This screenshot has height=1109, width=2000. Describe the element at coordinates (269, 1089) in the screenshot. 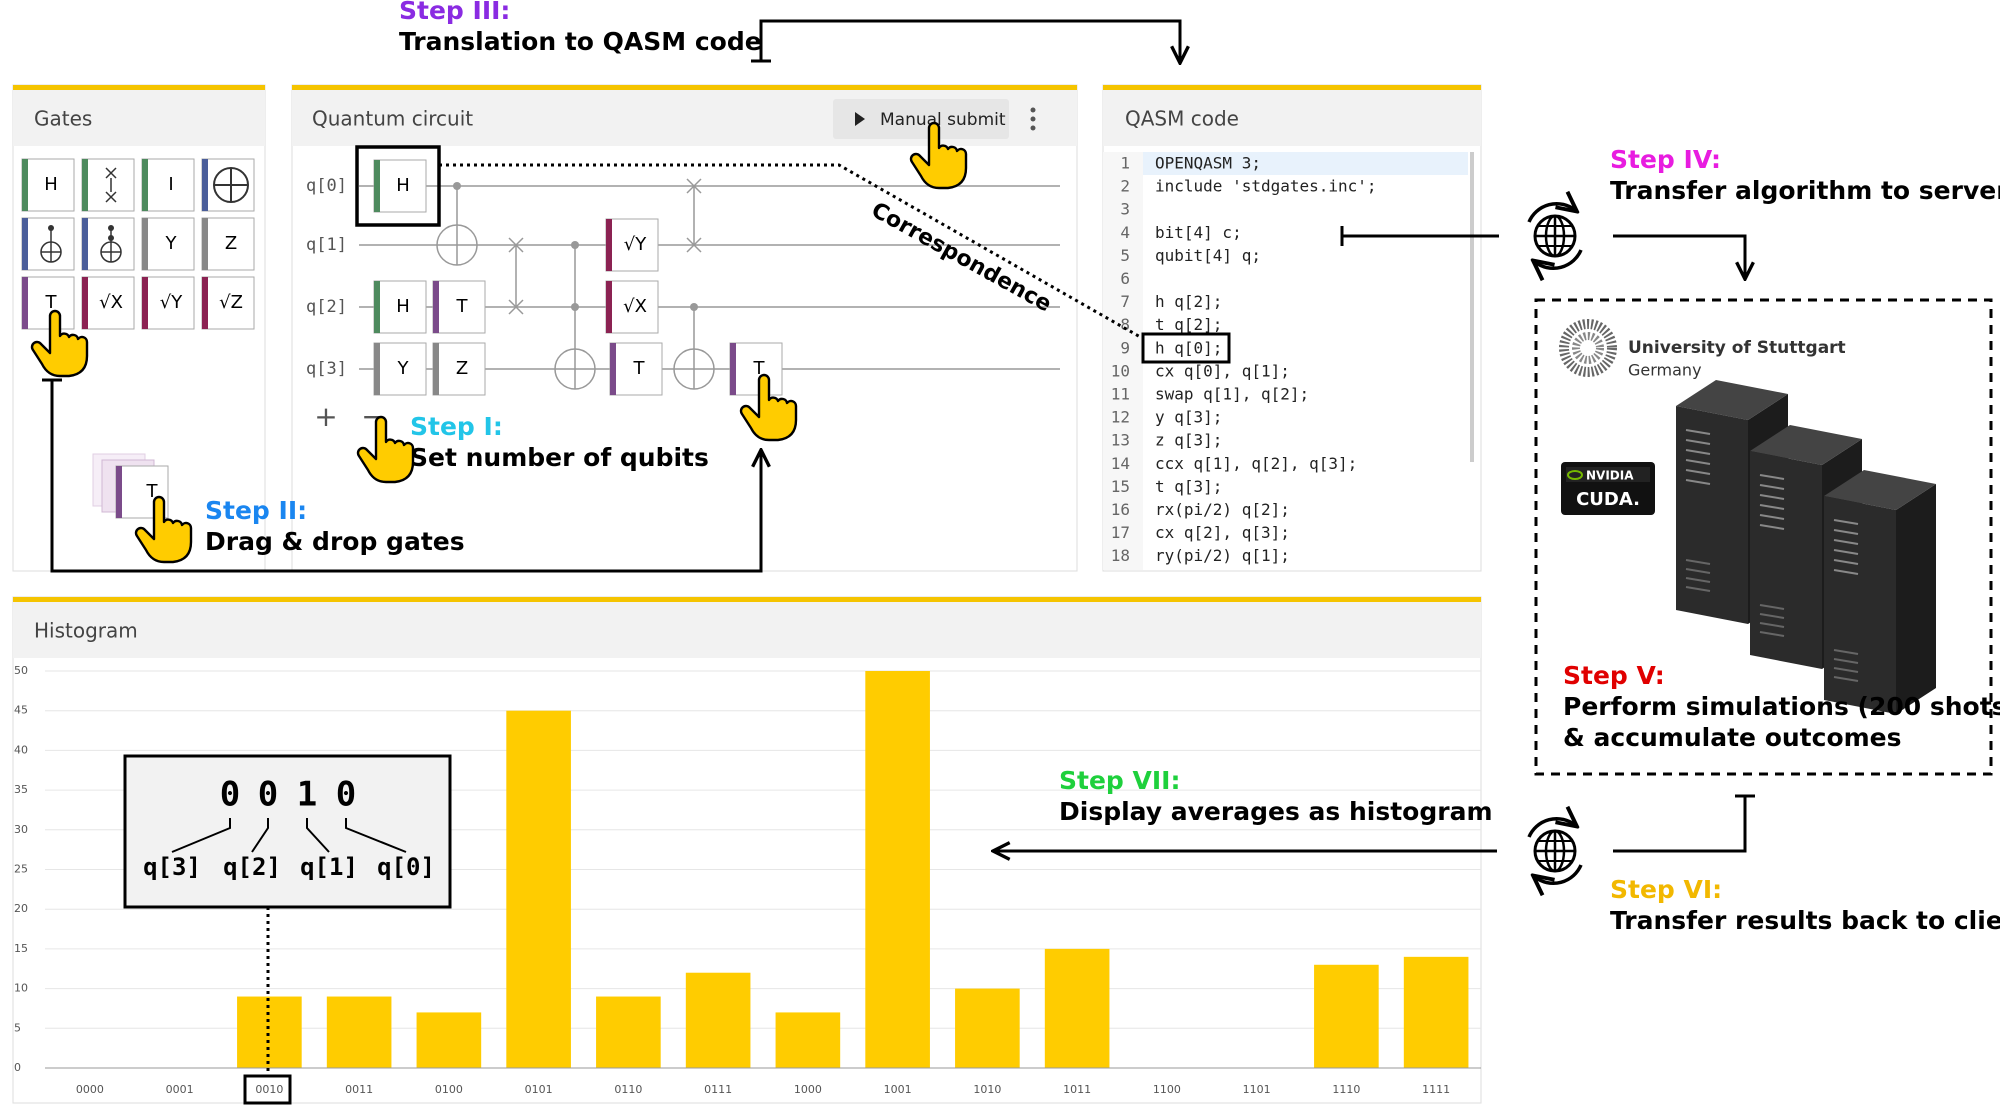

I see `x-tick-label: 0010` at that location.